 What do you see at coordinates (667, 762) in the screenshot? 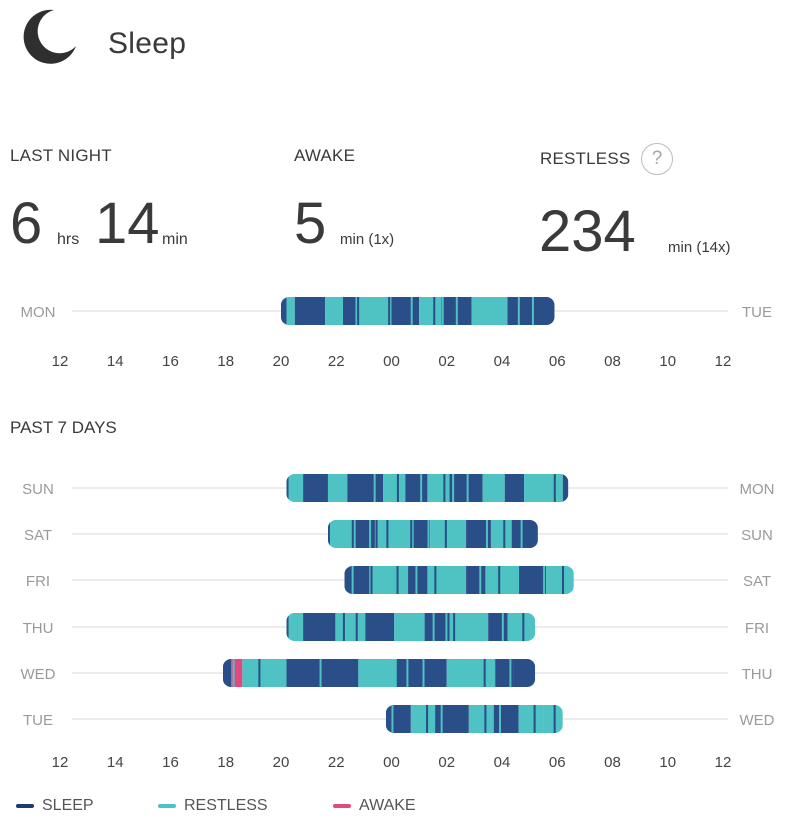
I see `x-tick-label: 10` at bounding box center [667, 762].